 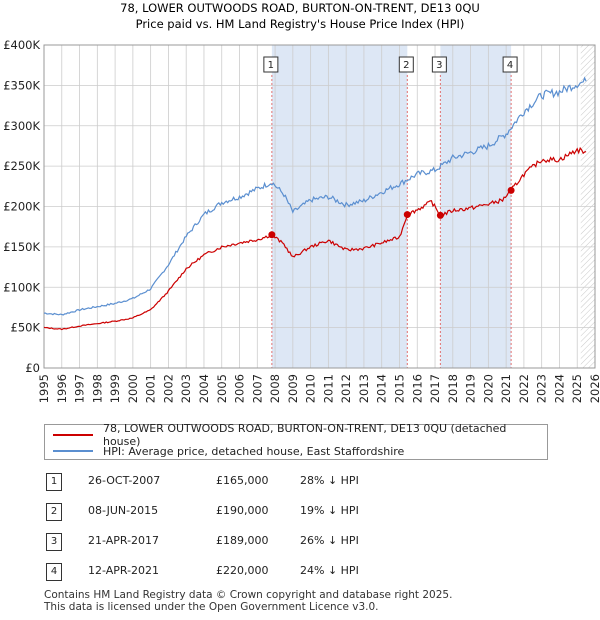 What do you see at coordinates (115, 388) in the screenshot?
I see `x-tick-label: 1999` at bounding box center [115, 388].